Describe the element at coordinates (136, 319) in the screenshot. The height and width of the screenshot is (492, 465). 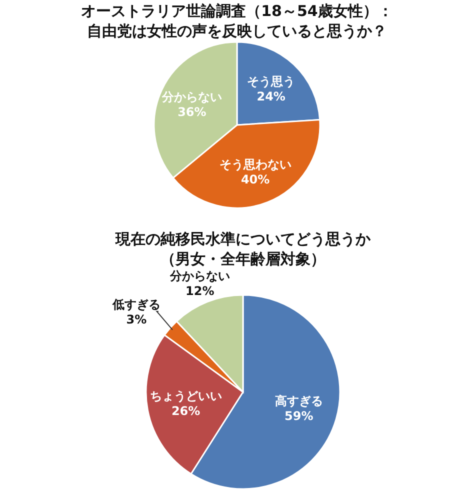
I see `data-label: 3%` at that location.